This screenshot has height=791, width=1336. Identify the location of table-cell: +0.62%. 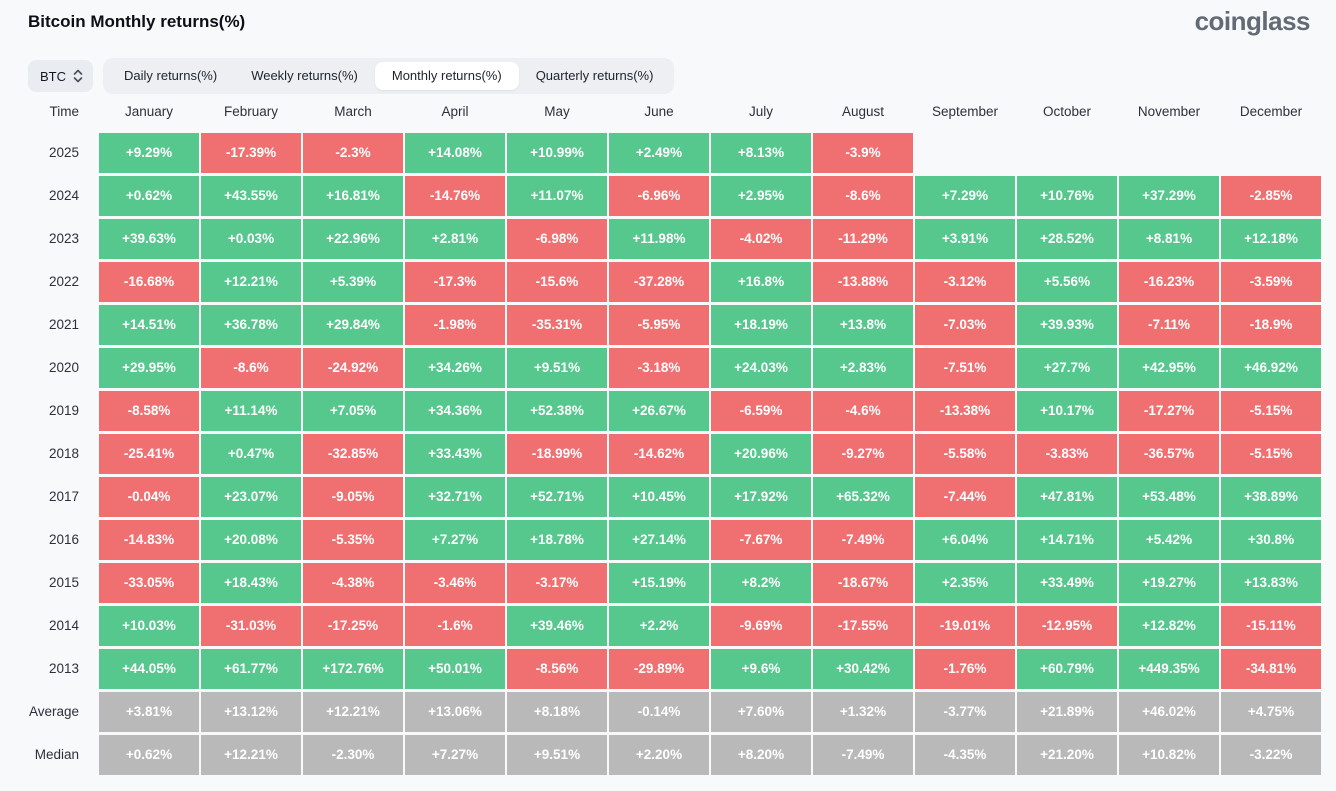
(149, 755).